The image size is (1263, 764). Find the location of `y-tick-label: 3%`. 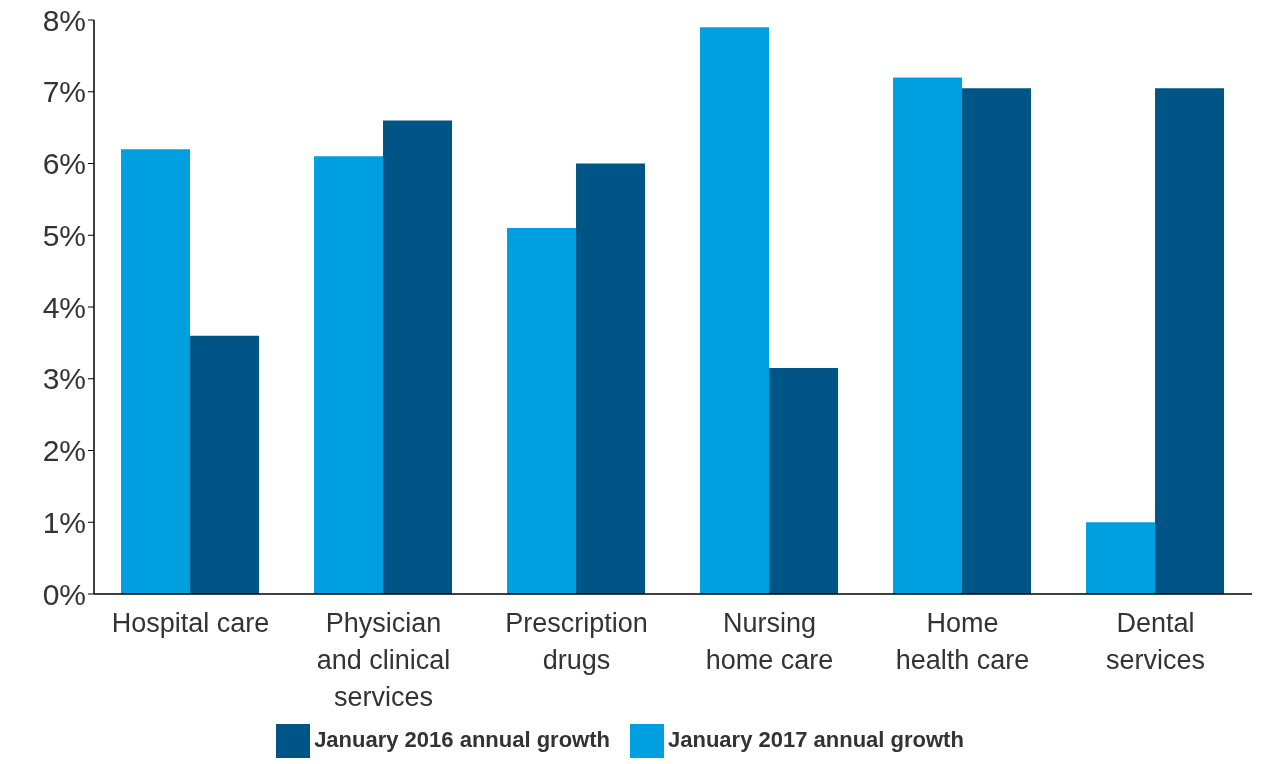

y-tick-label: 3% is located at coordinates (64, 379).